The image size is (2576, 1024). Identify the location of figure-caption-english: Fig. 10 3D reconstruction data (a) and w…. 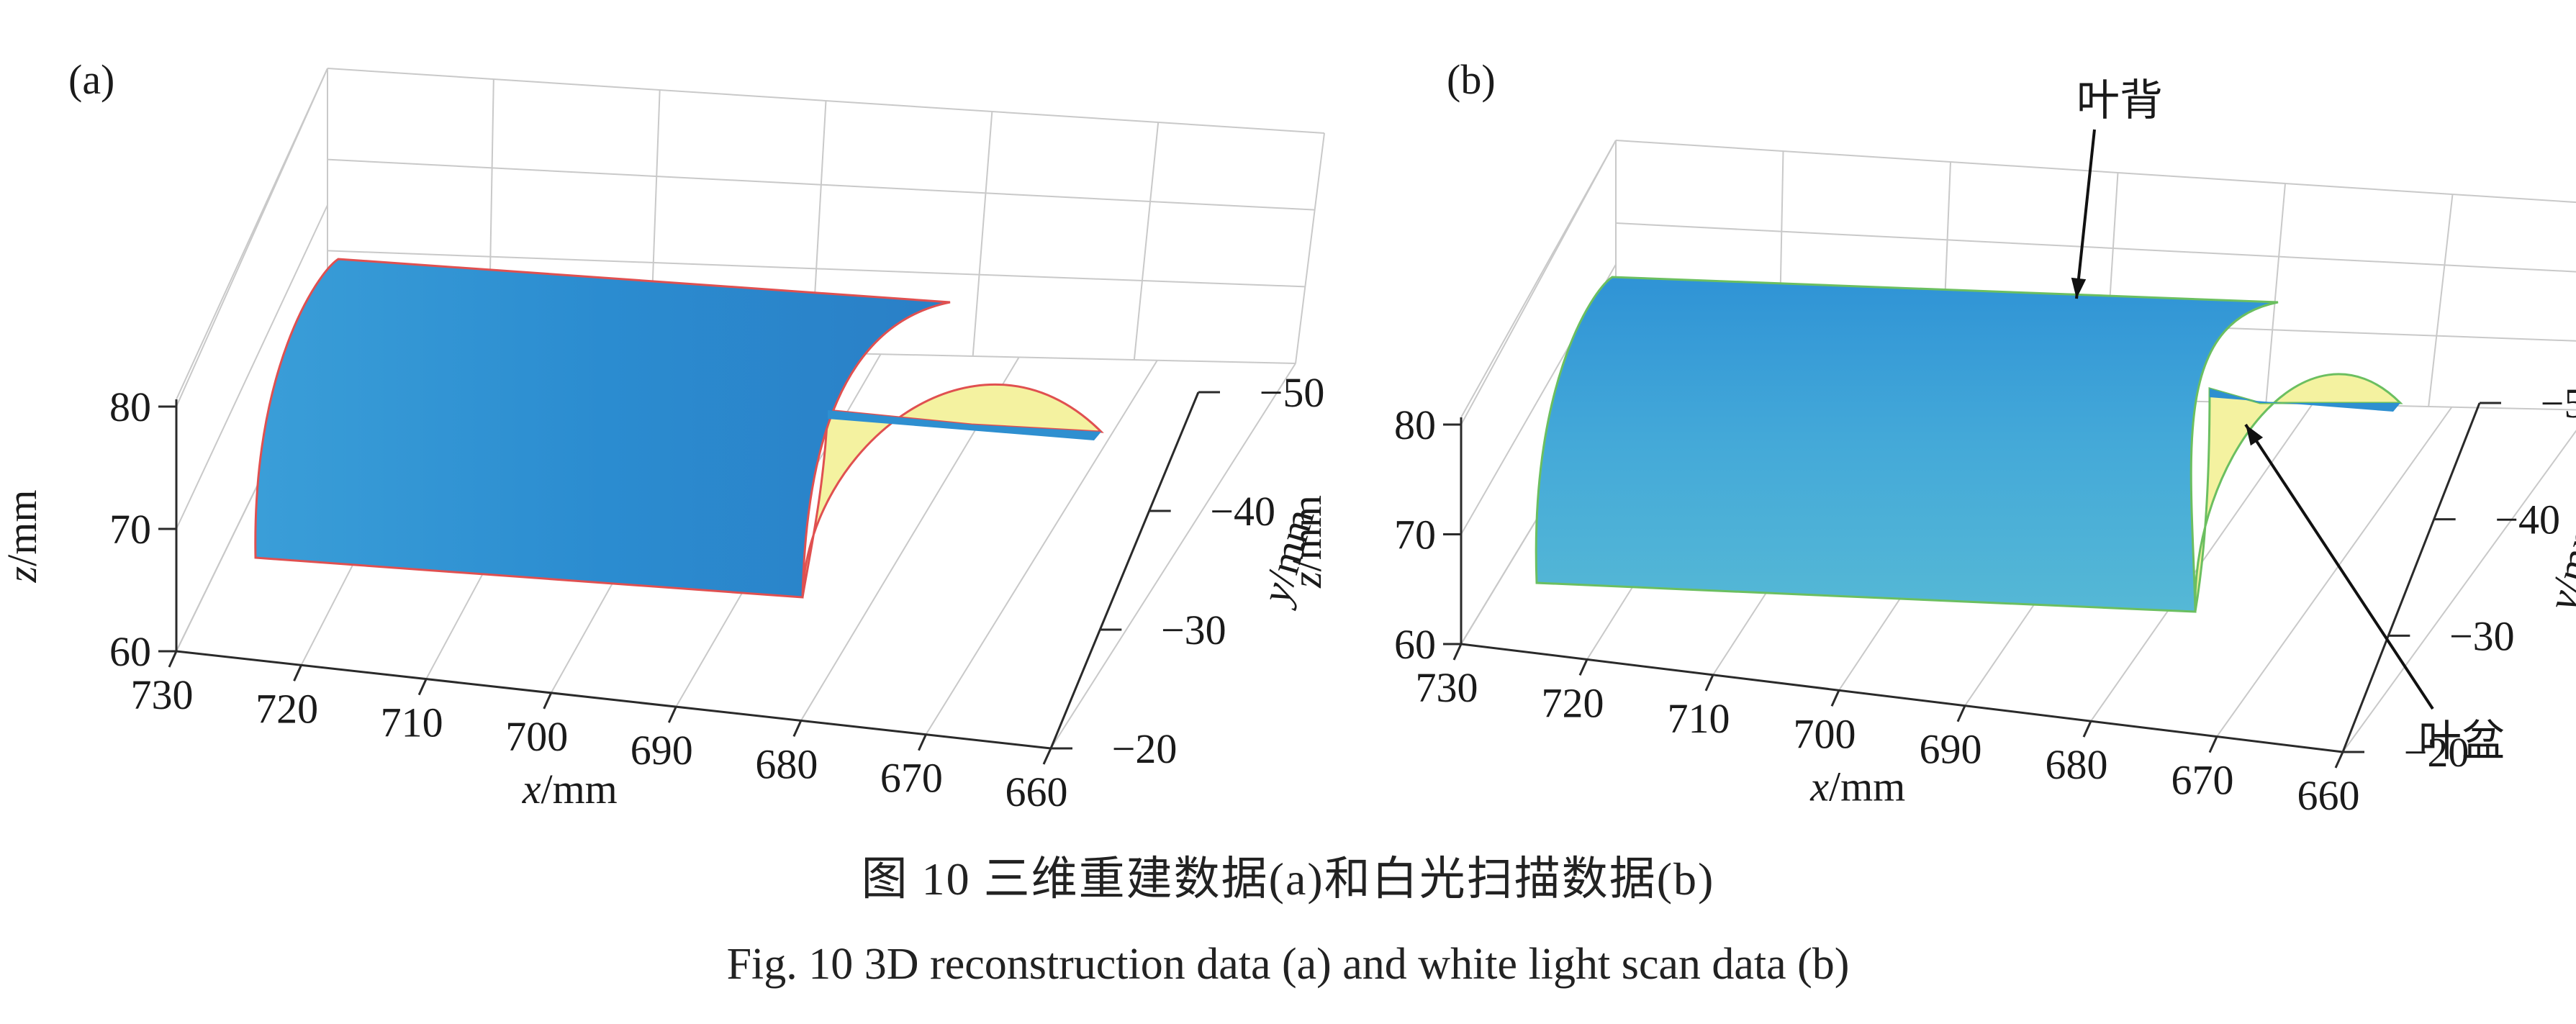
(1288, 964).